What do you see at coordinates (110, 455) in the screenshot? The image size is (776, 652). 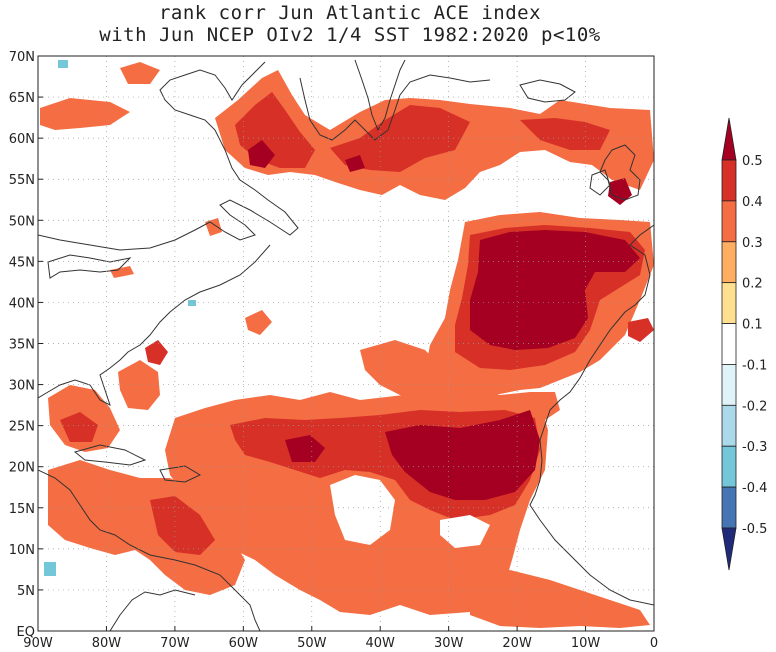 I see `coast-cuba` at bounding box center [110, 455].